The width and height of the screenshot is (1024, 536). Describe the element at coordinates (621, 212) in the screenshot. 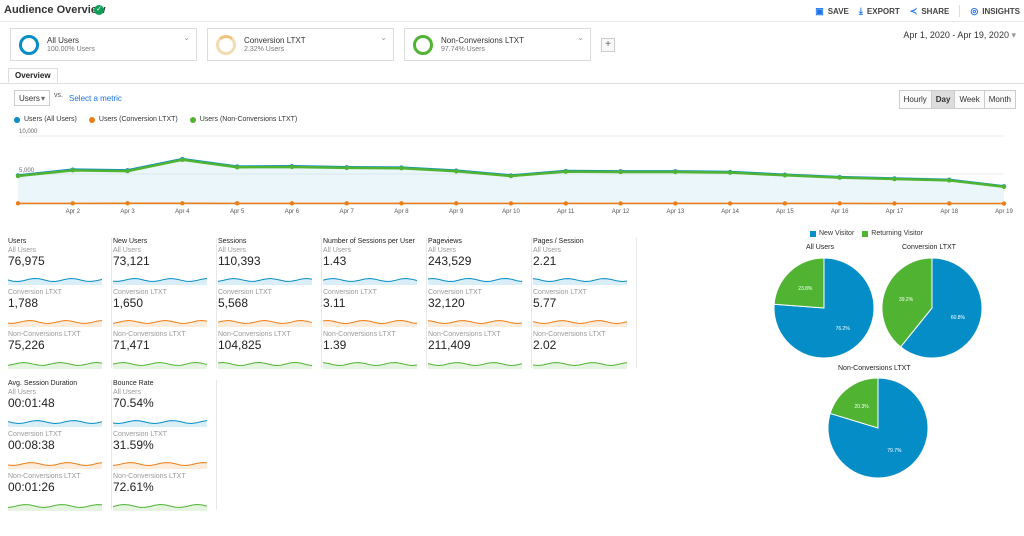

I see `x-axis-tick: Apr 12` at that location.